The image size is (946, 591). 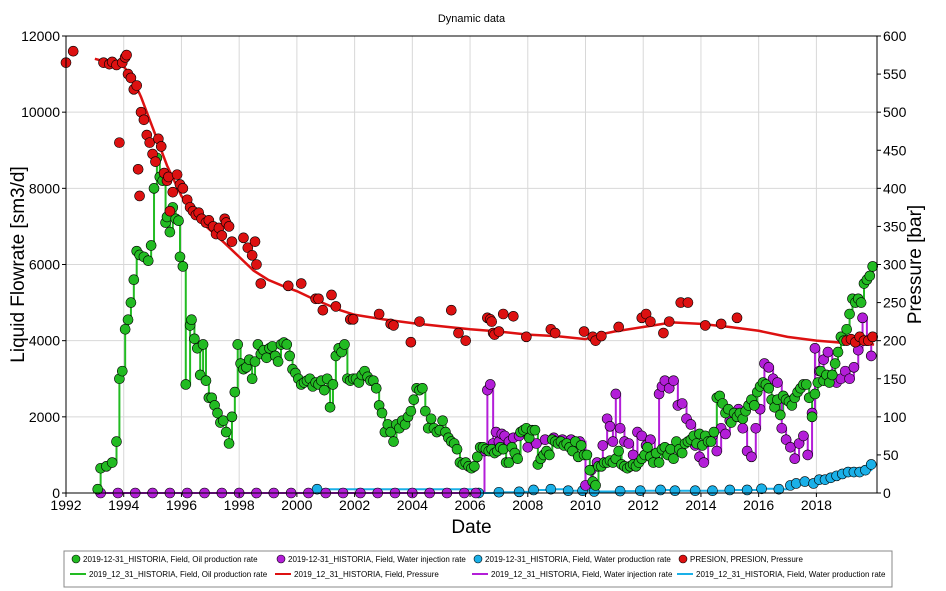 I want to click on left-y-tick-label: 4000, so click(x=44, y=341).